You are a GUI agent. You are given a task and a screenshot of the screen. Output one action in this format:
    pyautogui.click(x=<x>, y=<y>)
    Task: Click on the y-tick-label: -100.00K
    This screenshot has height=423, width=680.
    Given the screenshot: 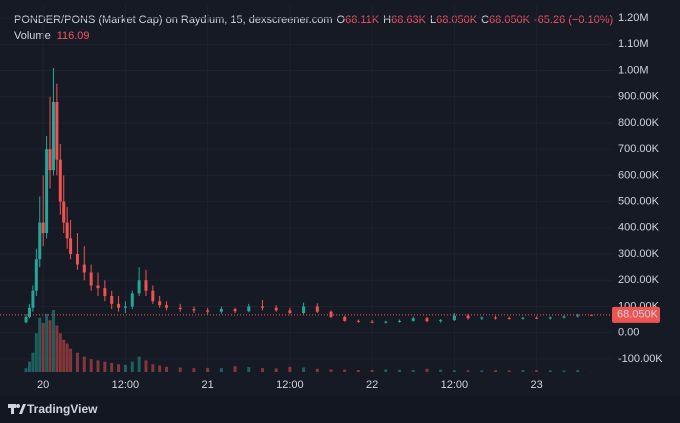 What is the action you would take?
    pyautogui.click(x=640, y=359)
    